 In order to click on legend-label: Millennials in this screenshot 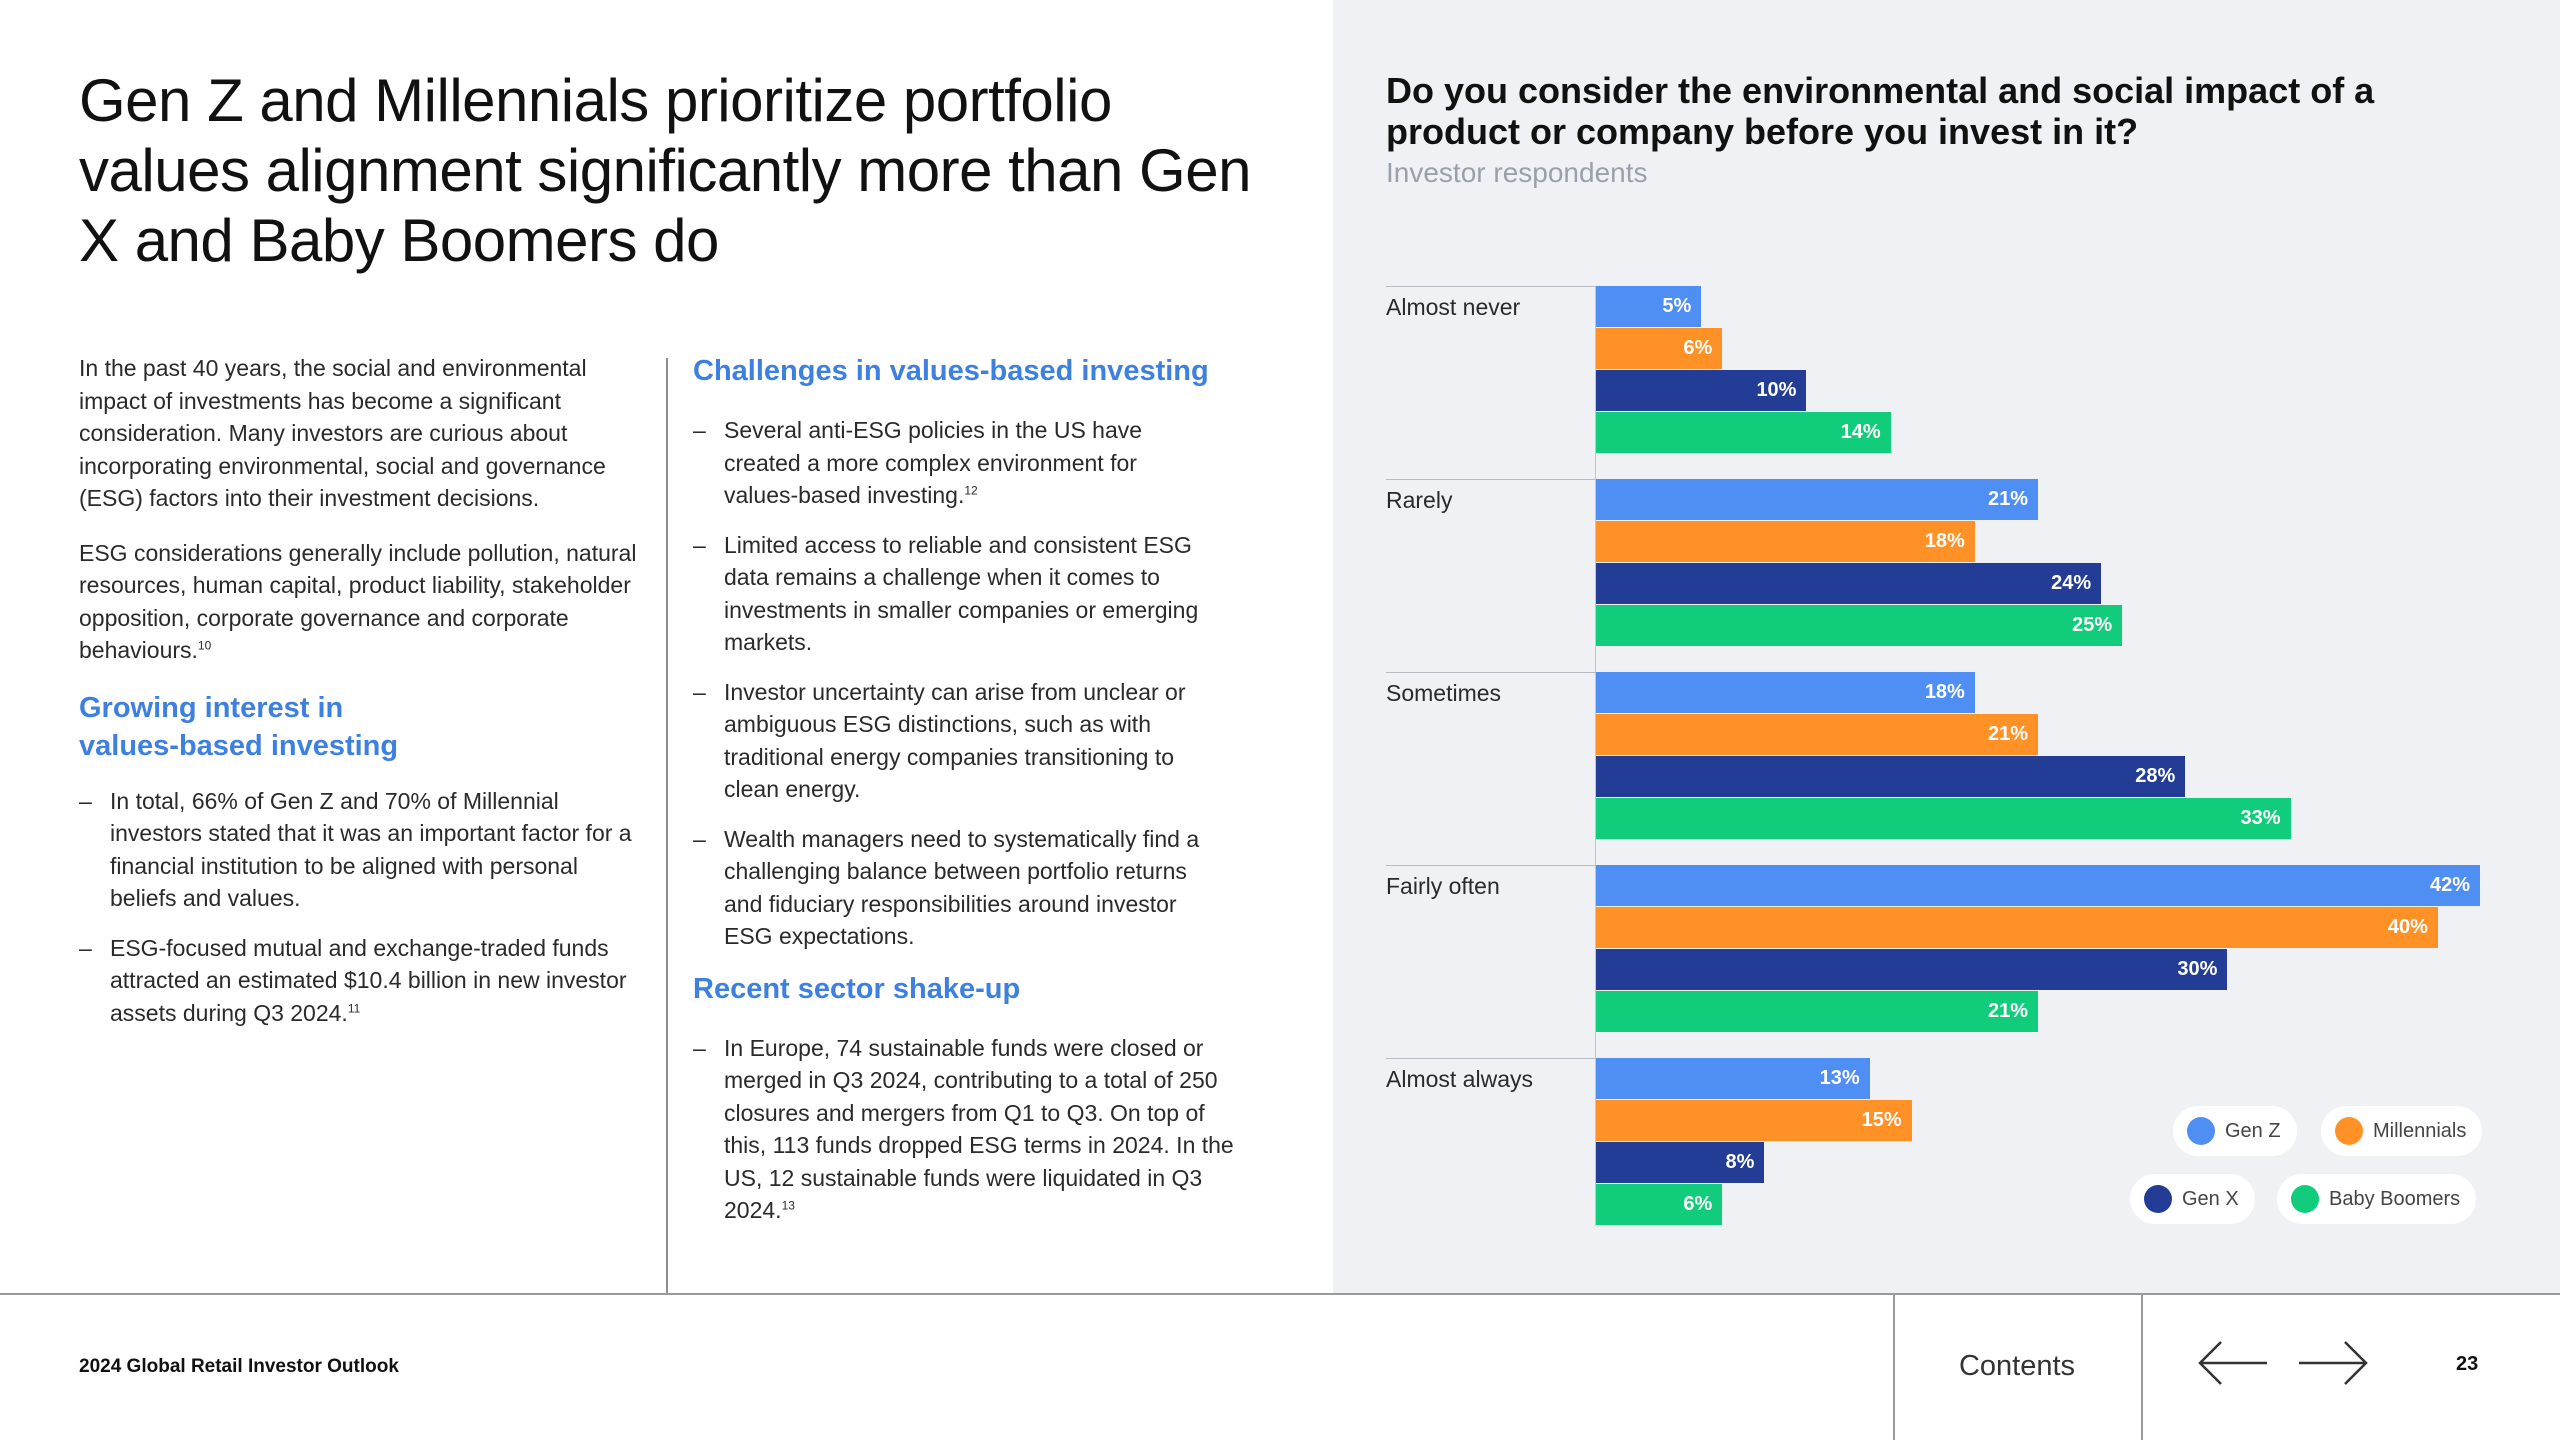, I will do `click(2420, 1130)`.